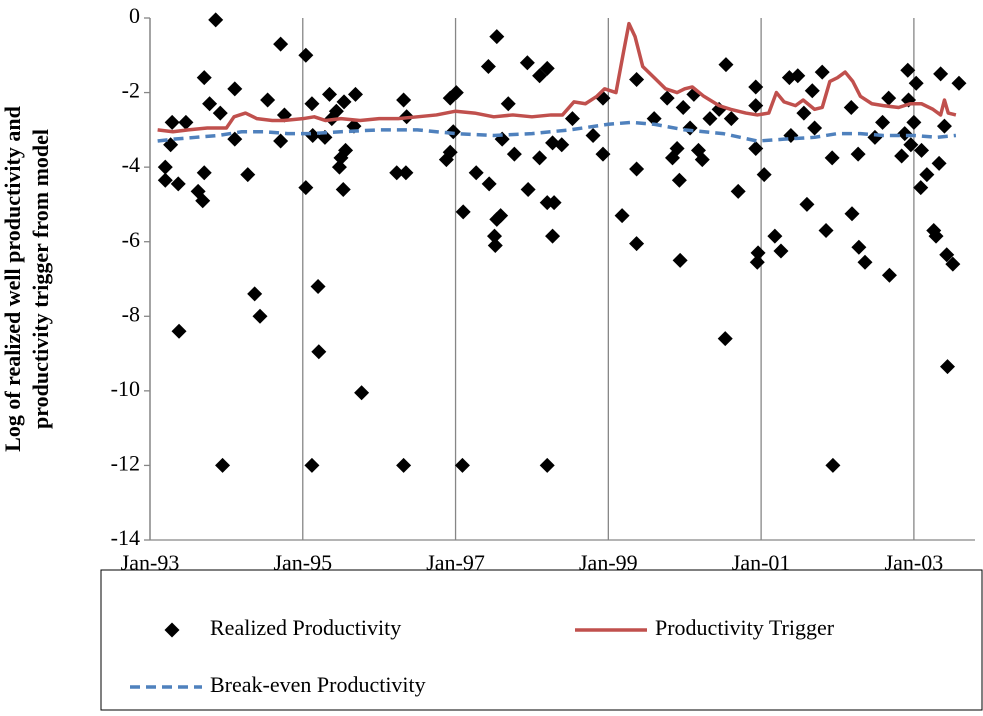  Describe the element at coordinates (608, 562) in the screenshot. I see `x-tick-label: Jan-99` at that location.